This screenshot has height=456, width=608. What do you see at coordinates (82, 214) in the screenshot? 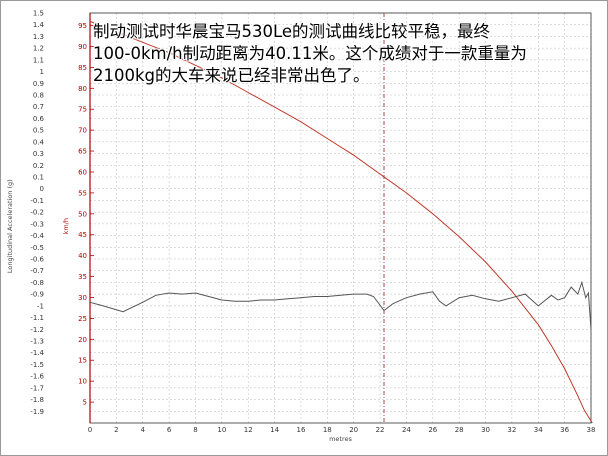
I see `right-tick-label: 50` at bounding box center [82, 214].